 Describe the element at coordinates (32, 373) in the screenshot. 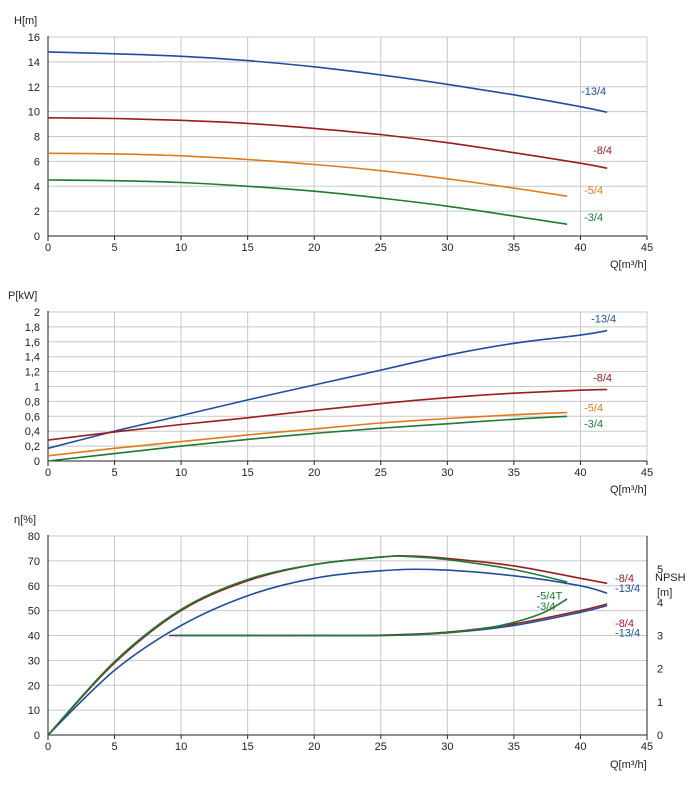

I see `y-tick-label: 1,2` at that location.